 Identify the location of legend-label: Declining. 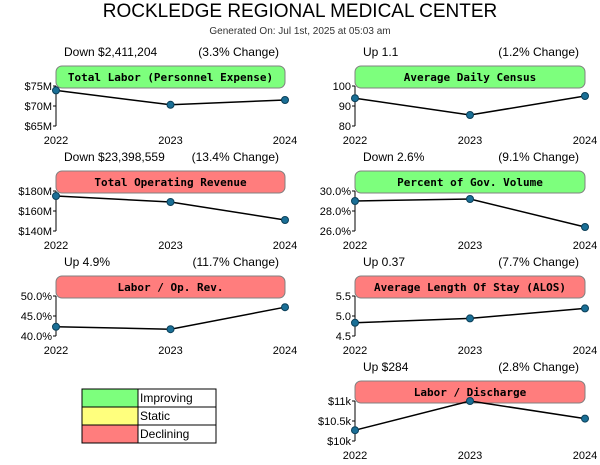
(164, 434).